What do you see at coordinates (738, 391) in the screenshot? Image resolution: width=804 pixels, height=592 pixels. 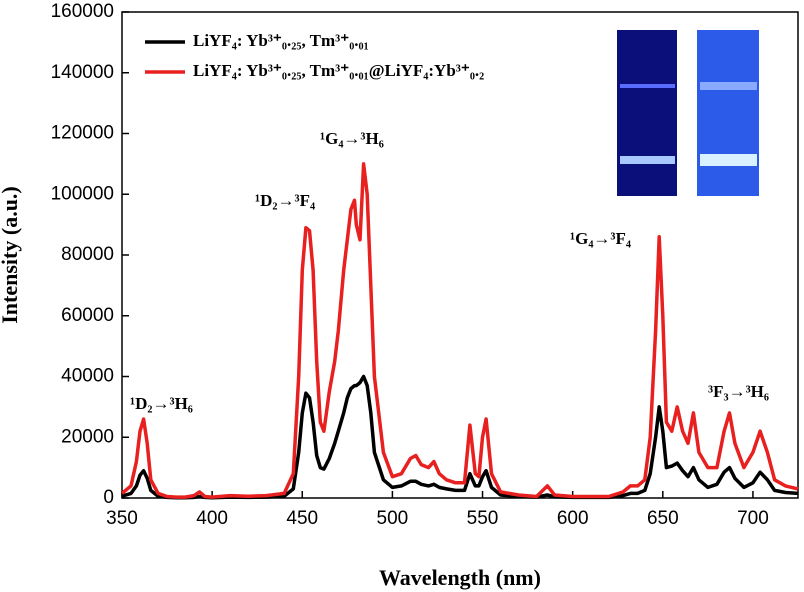 I see `peak-annotation: ³F₃→³H₆` at bounding box center [738, 391].